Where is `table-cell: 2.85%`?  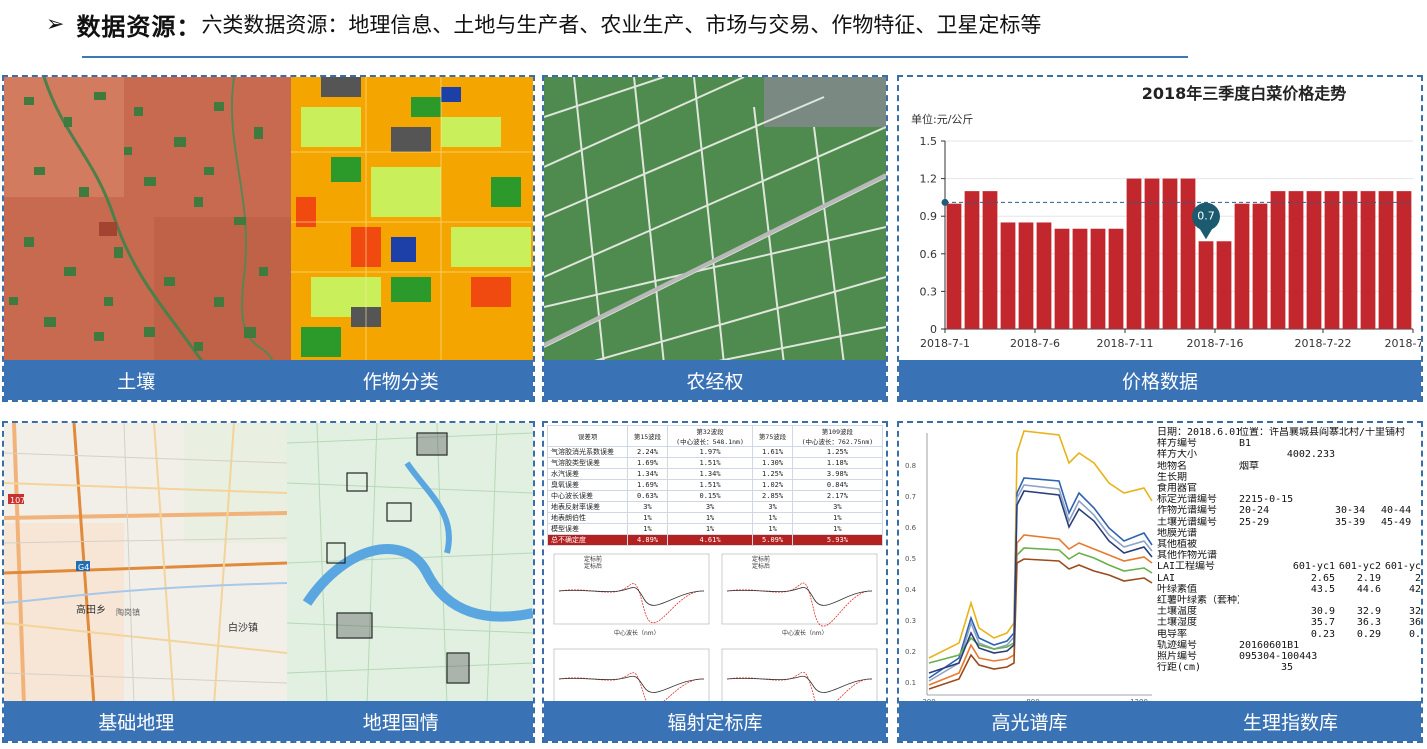 table-cell: 2.85% is located at coordinates (772, 496).